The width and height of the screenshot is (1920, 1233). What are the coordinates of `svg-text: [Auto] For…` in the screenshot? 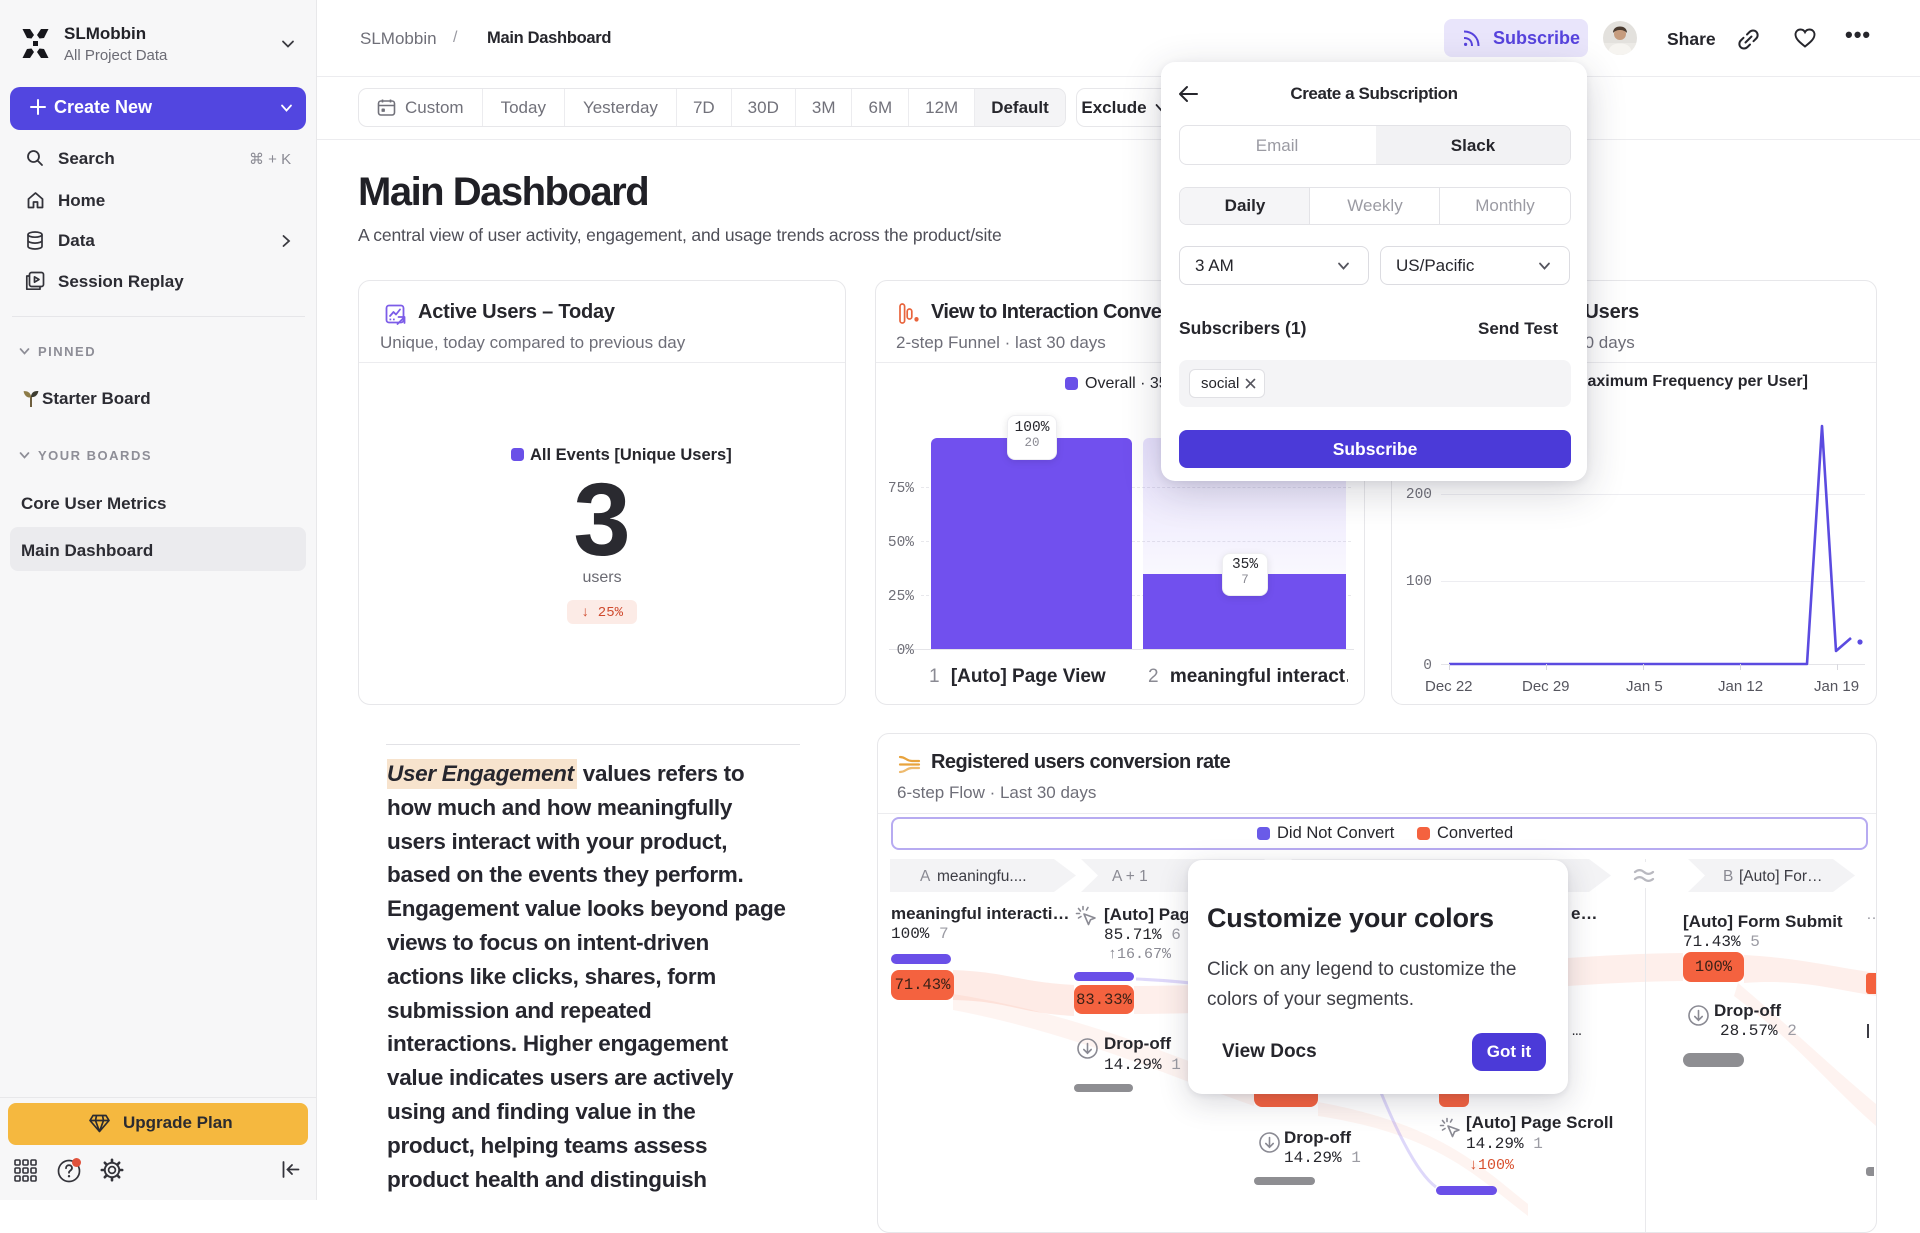 It's located at (1781, 876).